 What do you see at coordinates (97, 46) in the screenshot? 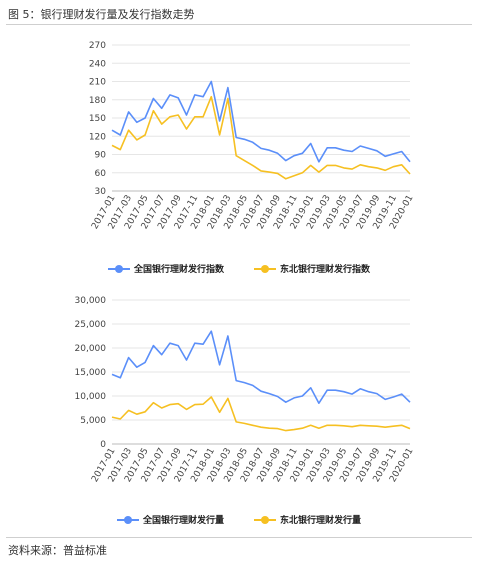
I see `index-y-tick-label: 270` at bounding box center [97, 46].